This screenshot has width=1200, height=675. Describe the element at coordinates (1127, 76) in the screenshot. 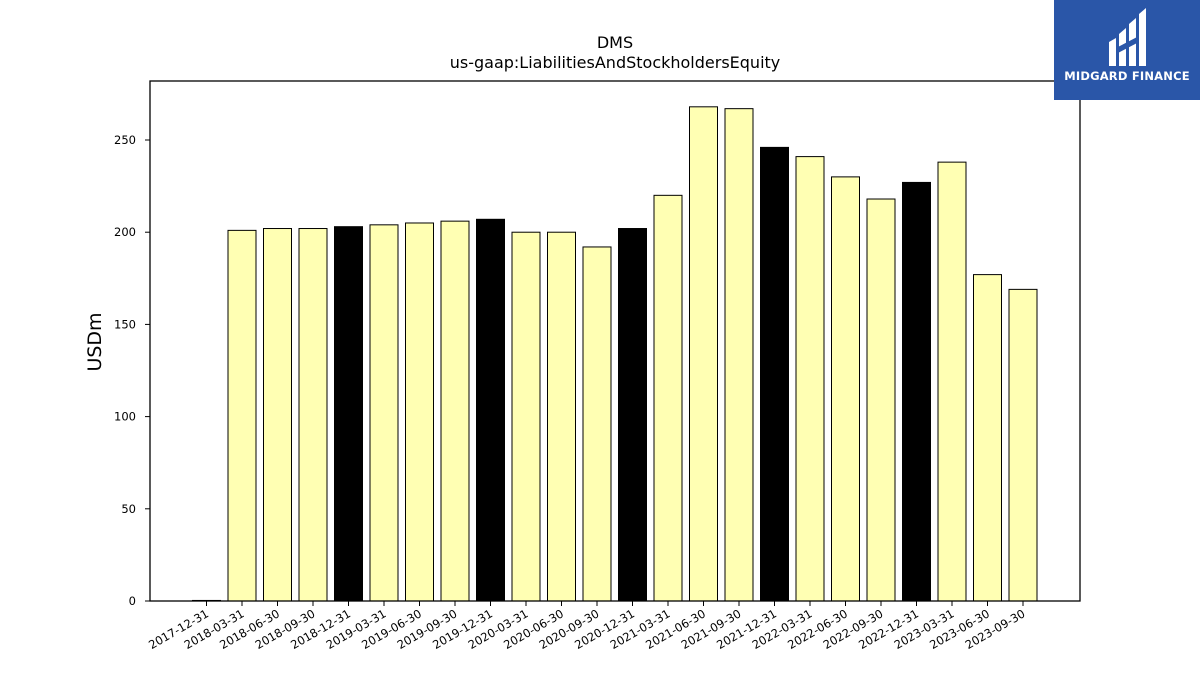

I see `logo-text: MIDGARD FINANCE` at that location.